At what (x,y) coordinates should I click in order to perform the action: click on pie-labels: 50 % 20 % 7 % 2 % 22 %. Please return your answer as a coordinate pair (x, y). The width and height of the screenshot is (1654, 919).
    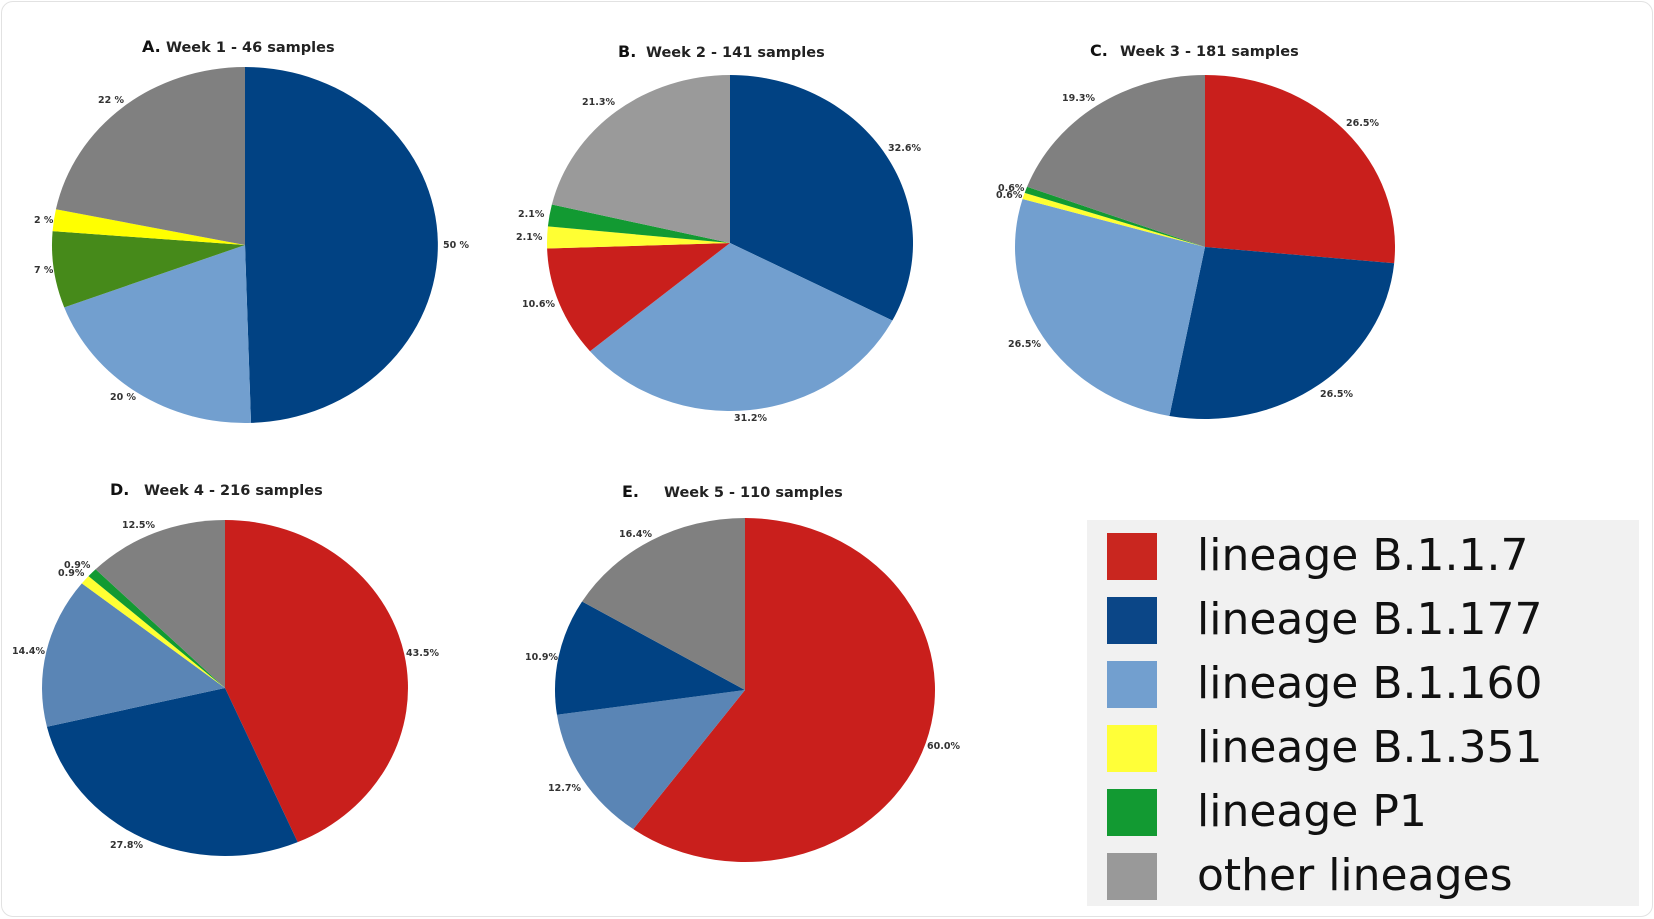
    Looking at the image, I should click on (252, 249).